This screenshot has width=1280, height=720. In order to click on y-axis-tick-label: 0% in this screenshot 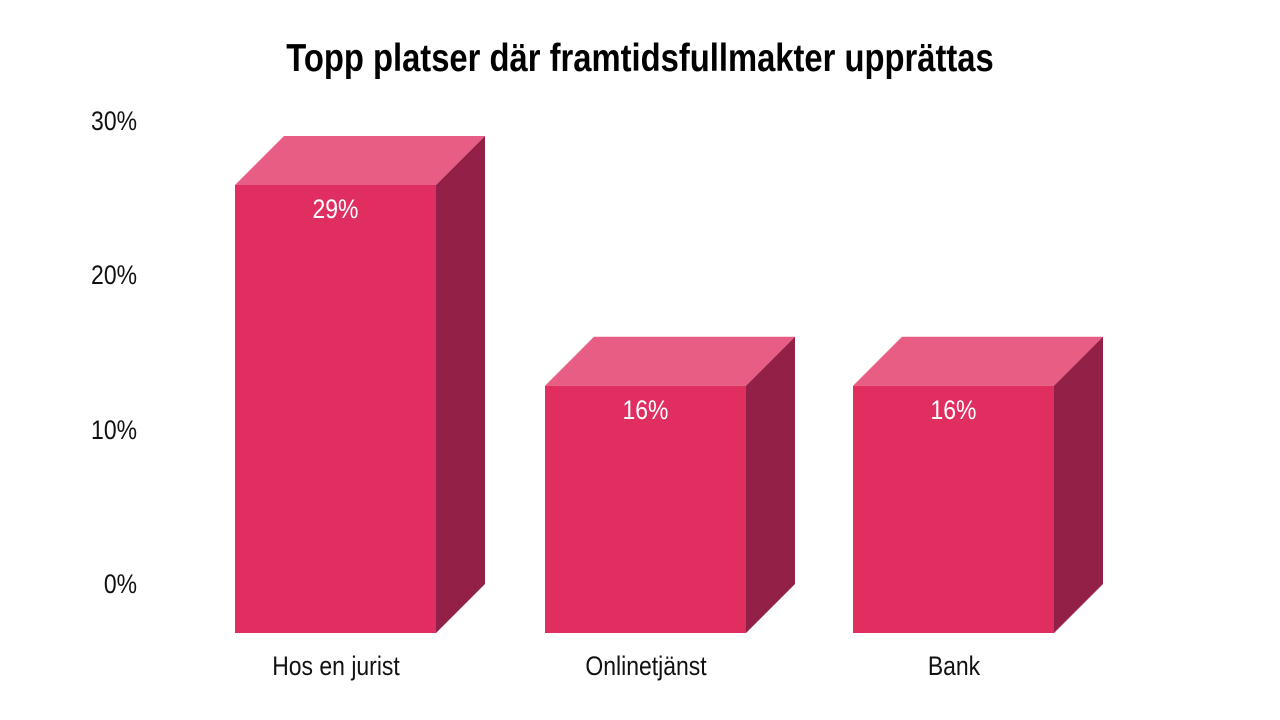, I will do `click(120, 584)`.